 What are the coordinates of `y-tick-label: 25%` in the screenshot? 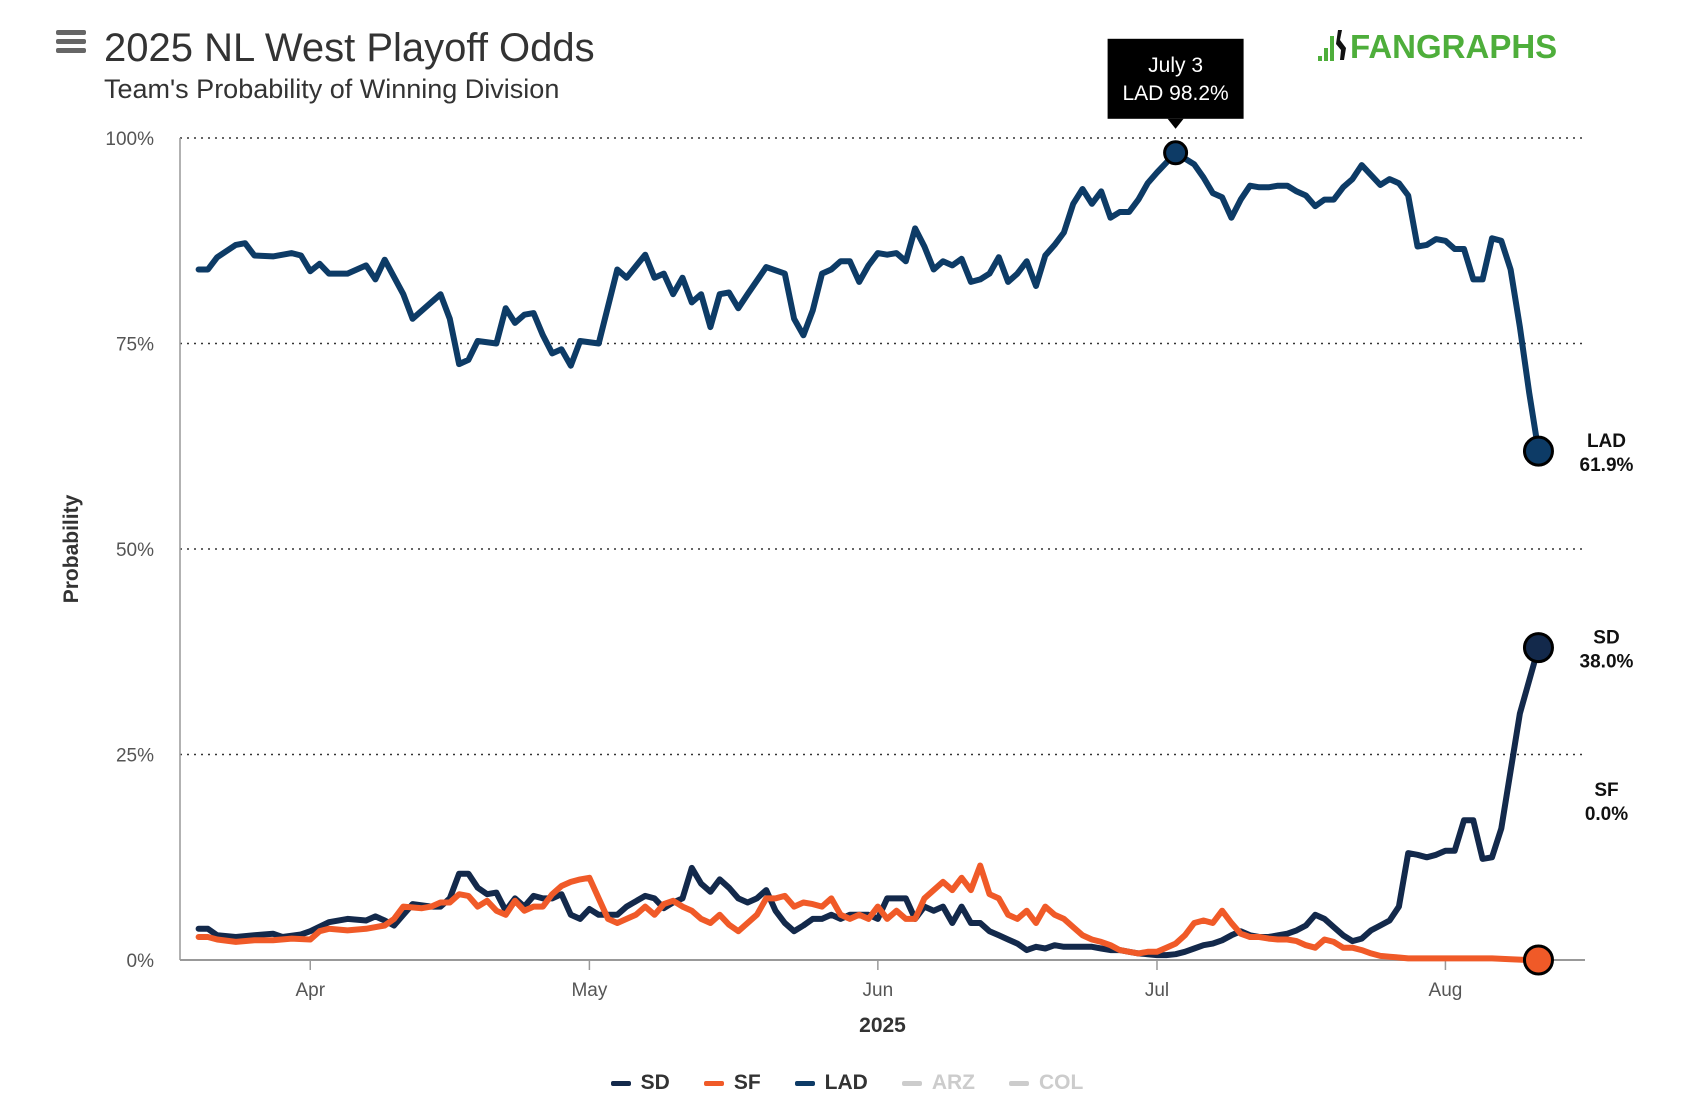 It's located at (135, 756).